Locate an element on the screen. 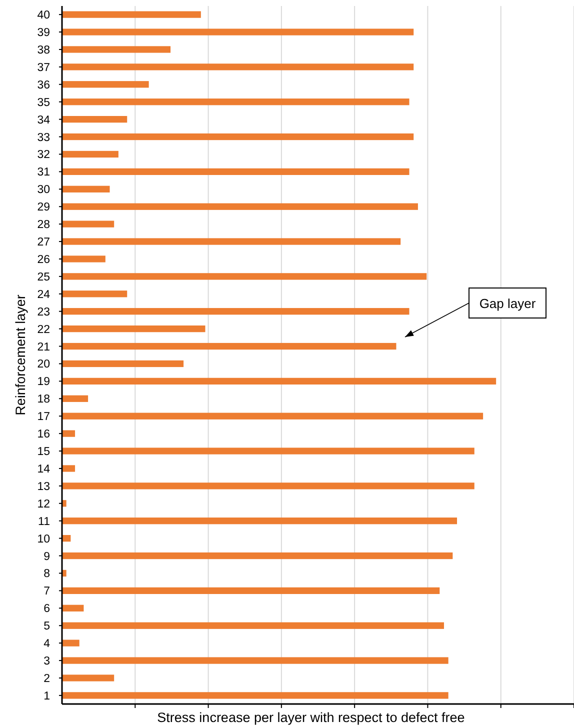  y-tick-label: 24 is located at coordinates (44, 294).